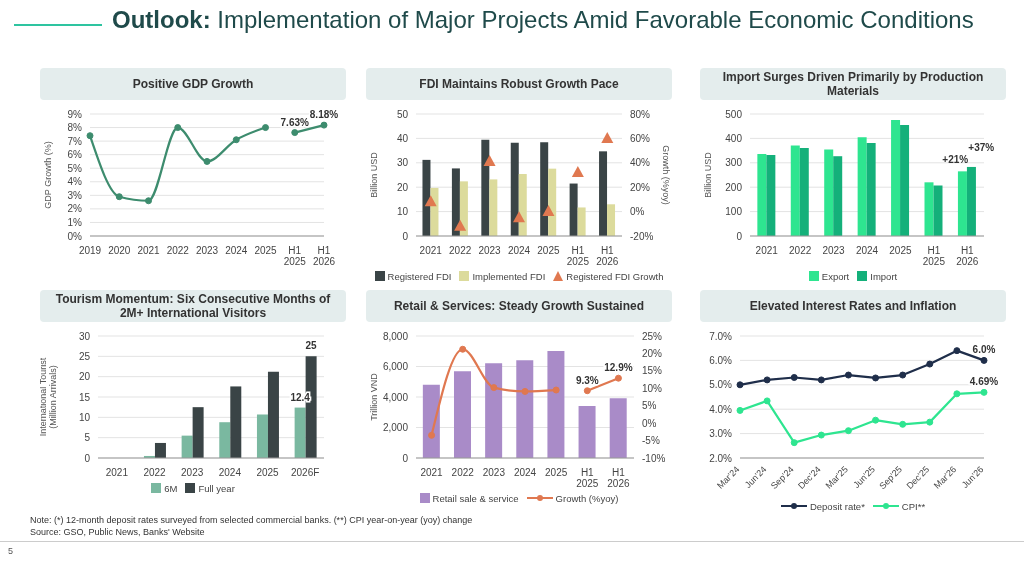 The height and width of the screenshot is (566, 1024). I want to click on y-axis-title: GDP Growth (%), so click(48, 175).